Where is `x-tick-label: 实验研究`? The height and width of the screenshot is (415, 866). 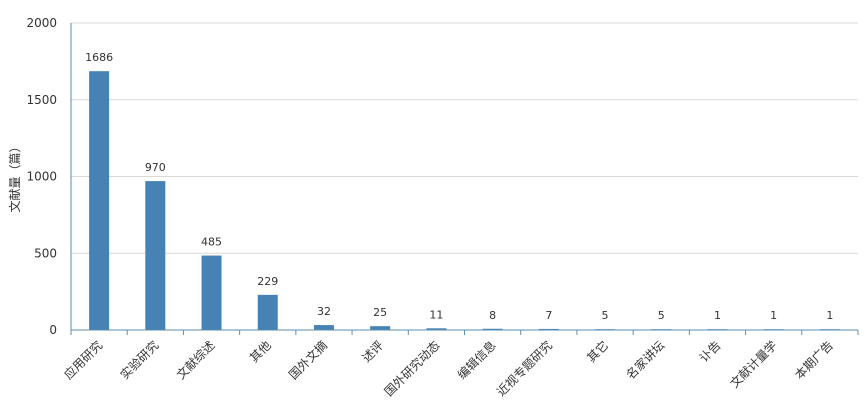
x-tick-label: 实验研究 is located at coordinates (139, 360).